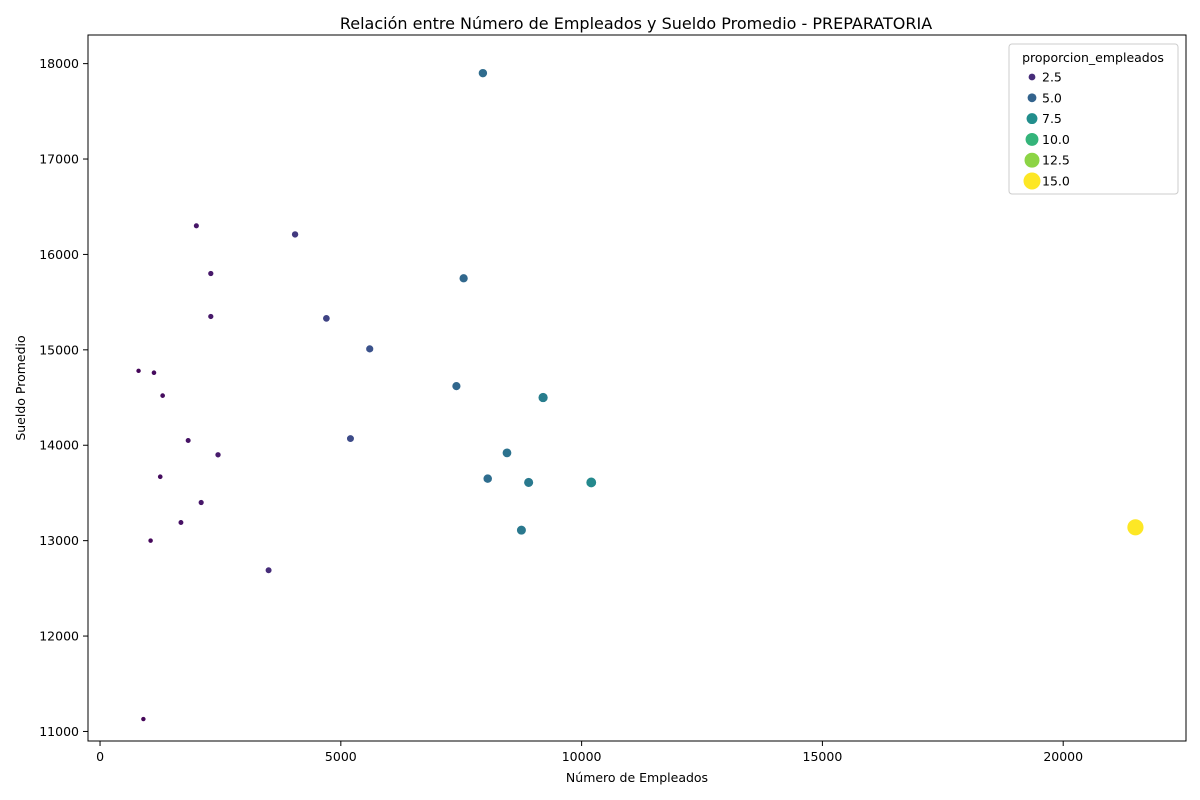 The image size is (1200, 800). What do you see at coordinates (582, 756) in the screenshot?
I see `x-tick-label: 10000` at bounding box center [582, 756].